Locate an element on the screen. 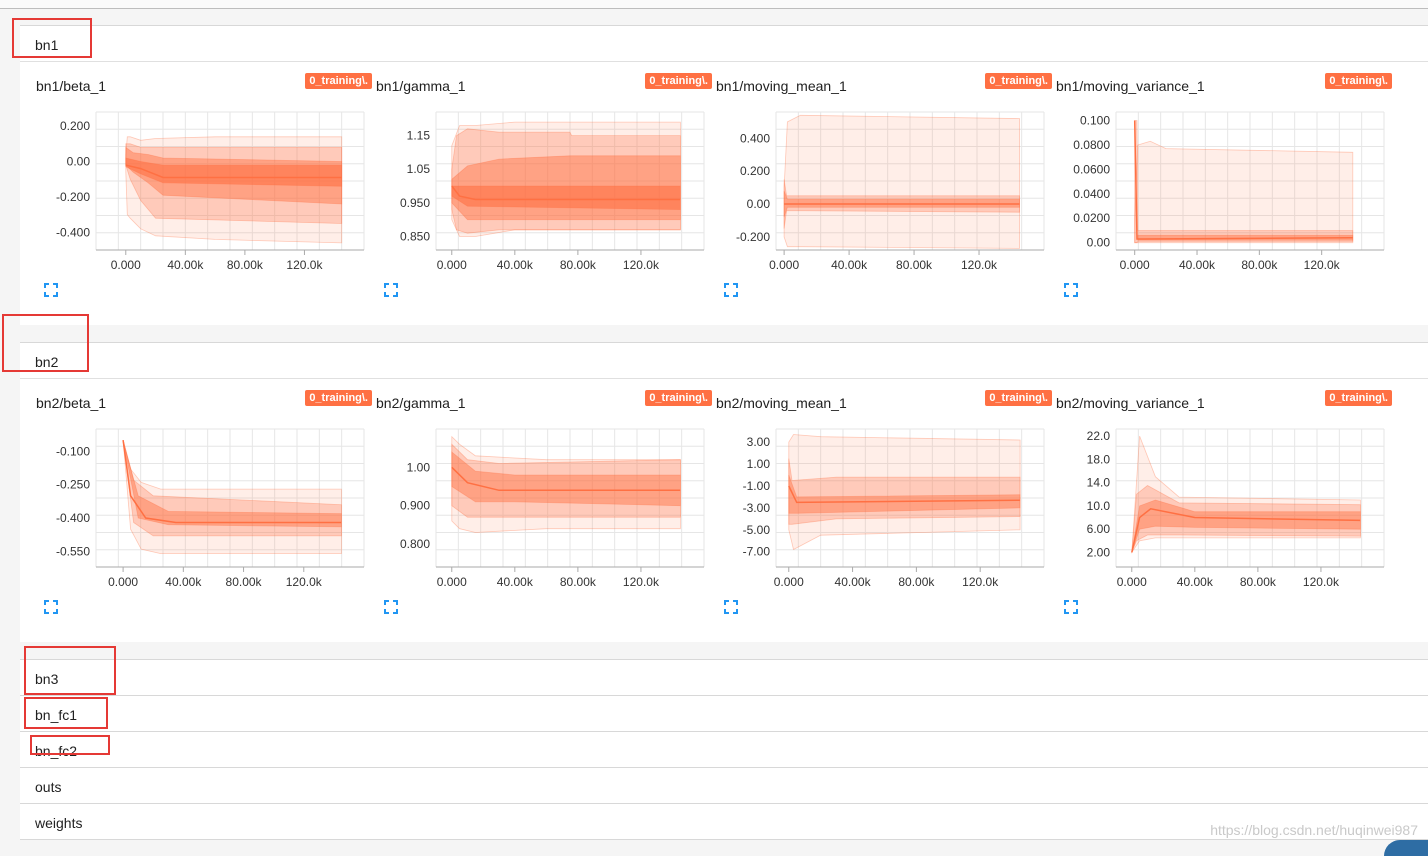 The height and width of the screenshot is (856, 1428). section-title: bn_fc2 is located at coordinates (56, 751).